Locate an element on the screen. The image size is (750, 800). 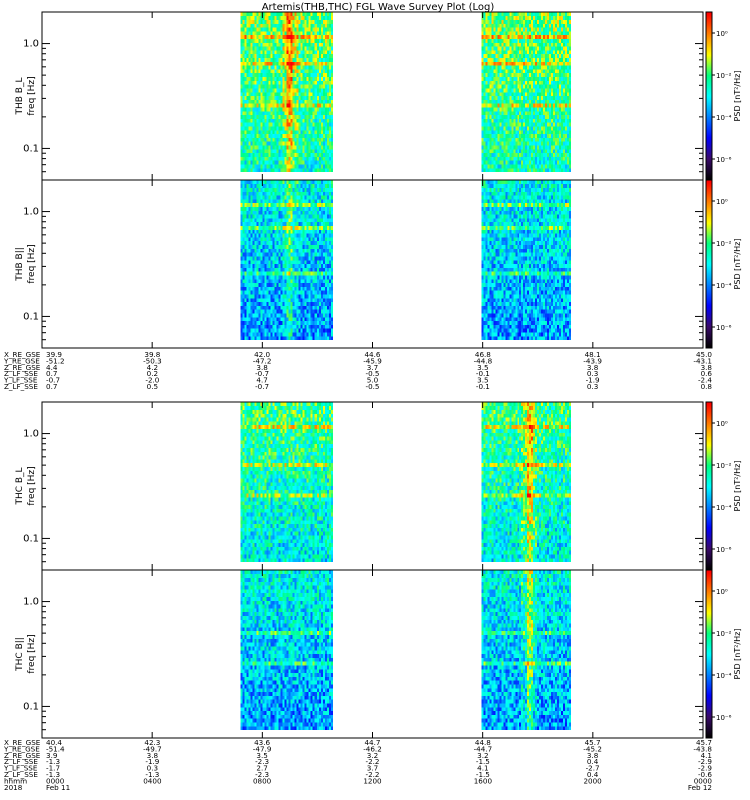
y-tick-label: 0.1 is located at coordinates (31, 148).